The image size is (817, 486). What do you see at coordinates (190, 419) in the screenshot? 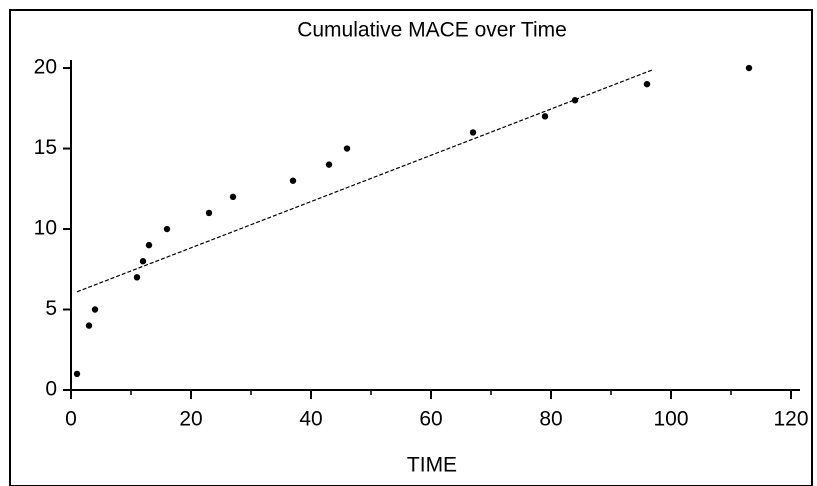
I see `x-tick-label: 20` at bounding box center [190, 419].